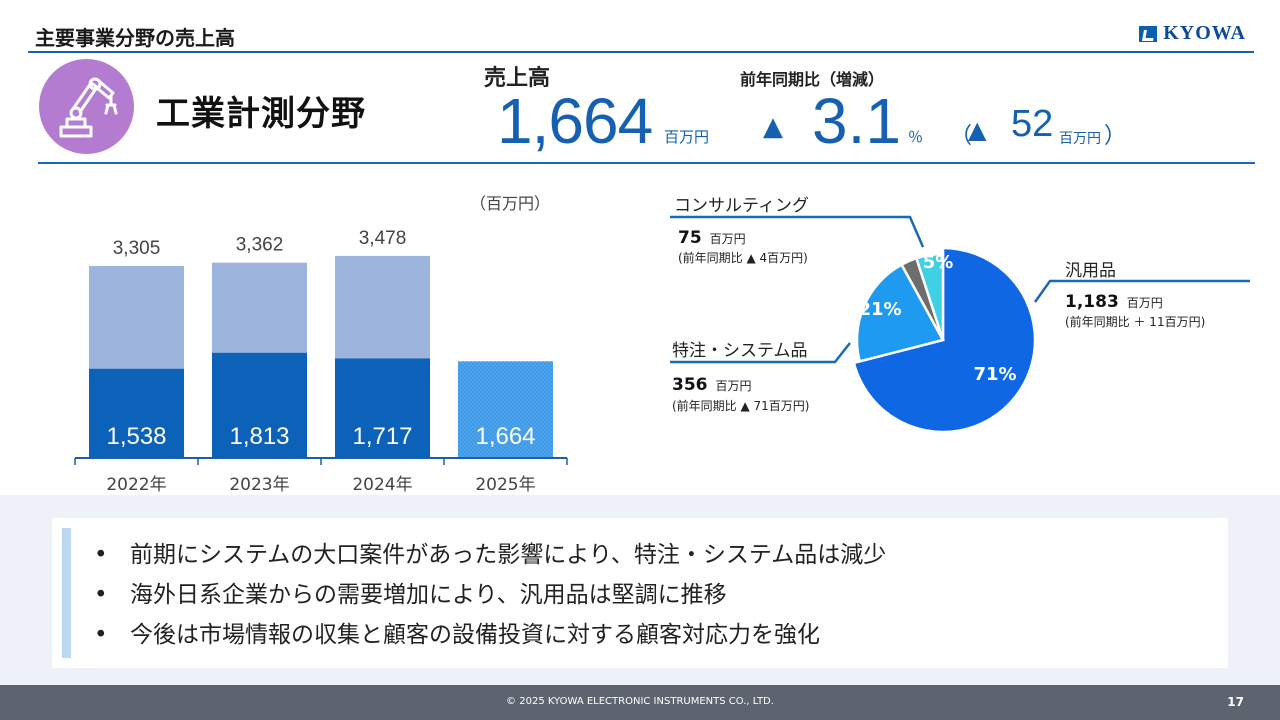 Image resolution: width=1280 pixels, height=720 pixels. What do you see at coordinates (690, 385) in the screenshot?
I see `pie-amount-value: 356` at bounding box center [690, 385].